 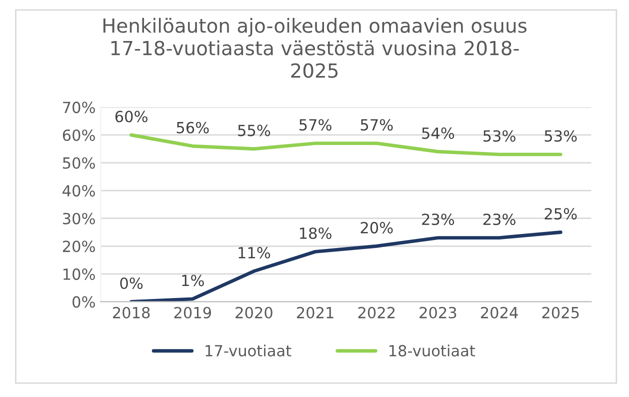 I want to click on y-tick-label: 30%, so click(x=78, y=218).